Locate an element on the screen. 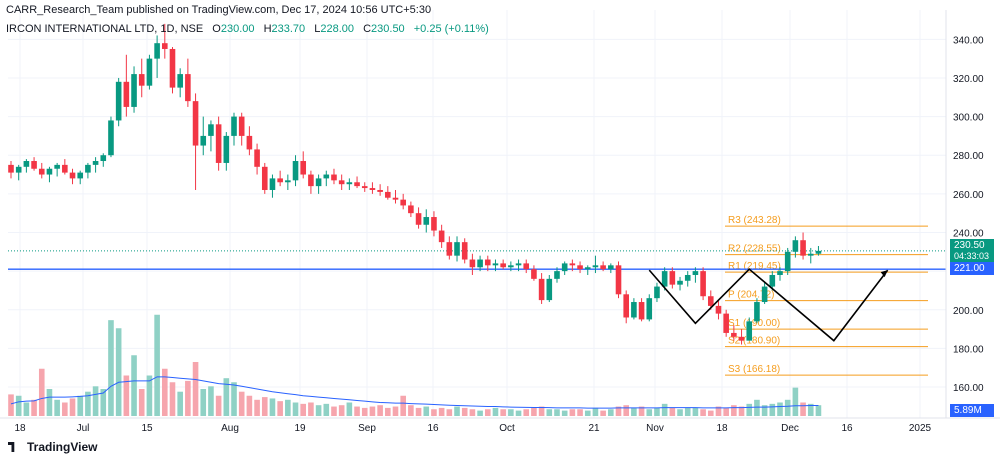 This screenshot has height=460, width=1000. x-tick-label: Oct is located at coordinates (507, 428).